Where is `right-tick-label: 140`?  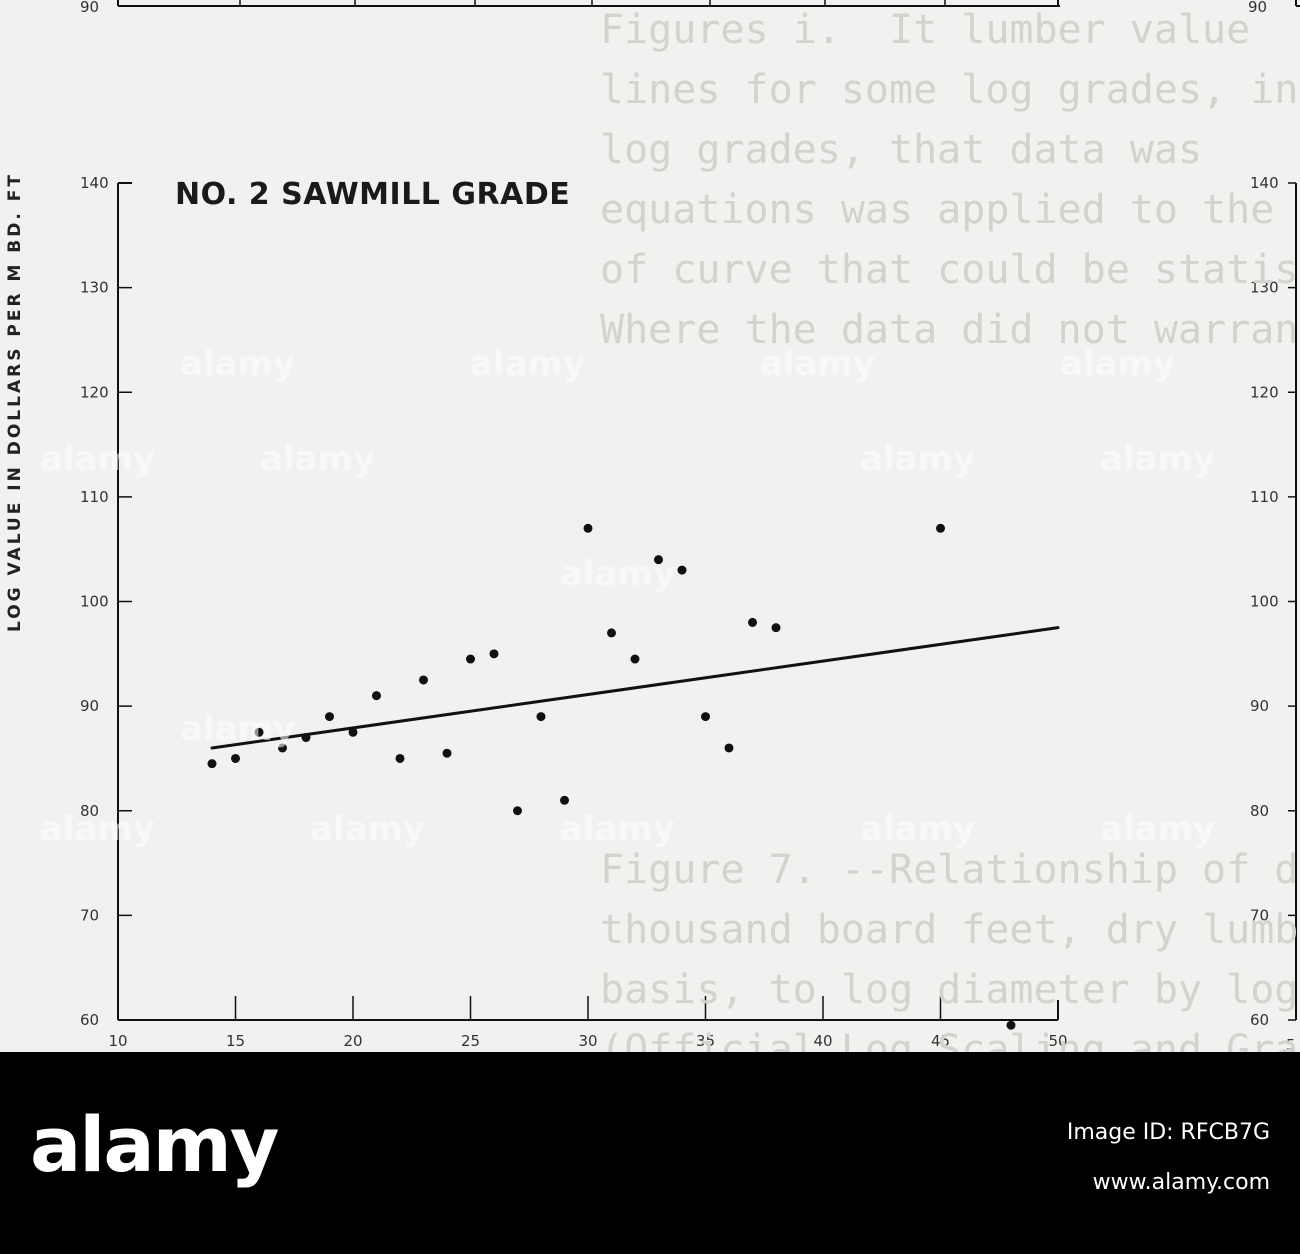 right-tick-label: 140 is located at coordinates (1264, 183).